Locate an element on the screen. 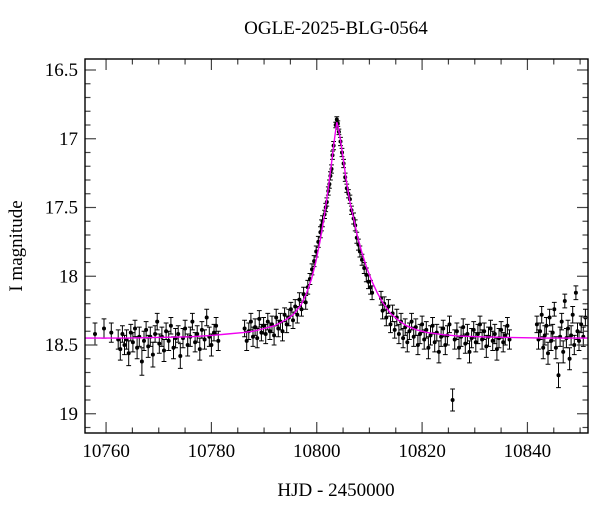 This screenshot has height=512, width=600. x-tick-label: 10780 is located at coordinates (212, 451).